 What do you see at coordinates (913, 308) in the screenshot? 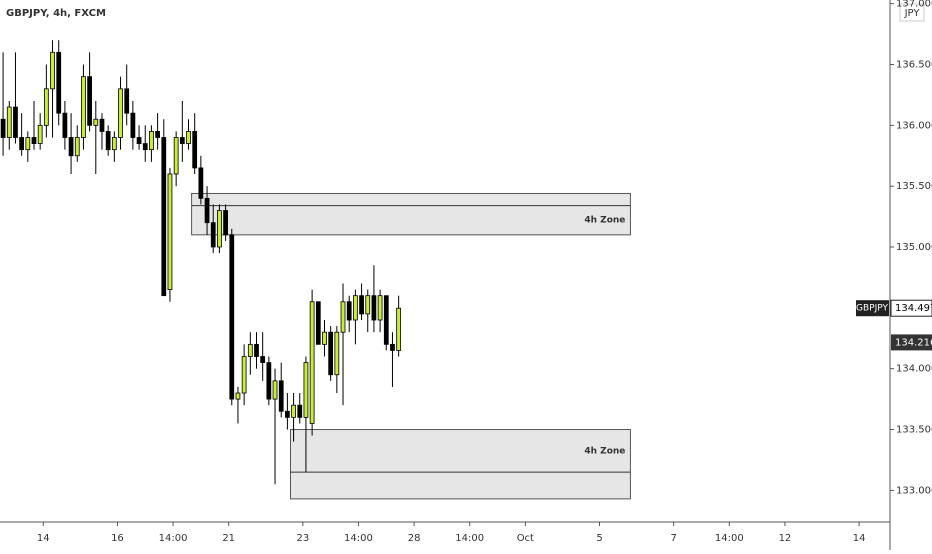
I see `last-price-label: 134.497` at bounding box center [913, 308].